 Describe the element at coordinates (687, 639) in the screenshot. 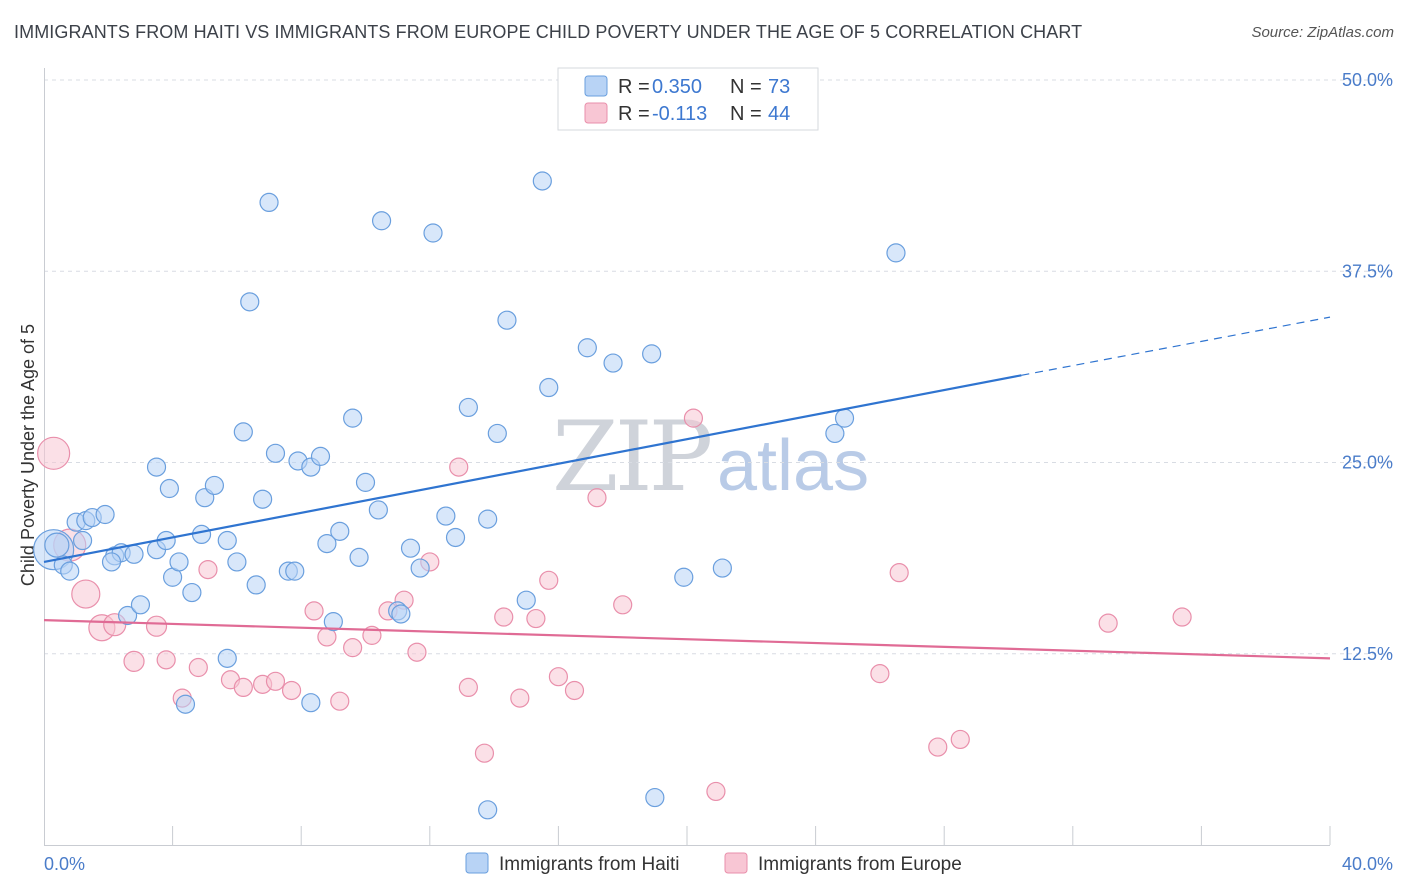

I see `europe-trend-line` at that location.